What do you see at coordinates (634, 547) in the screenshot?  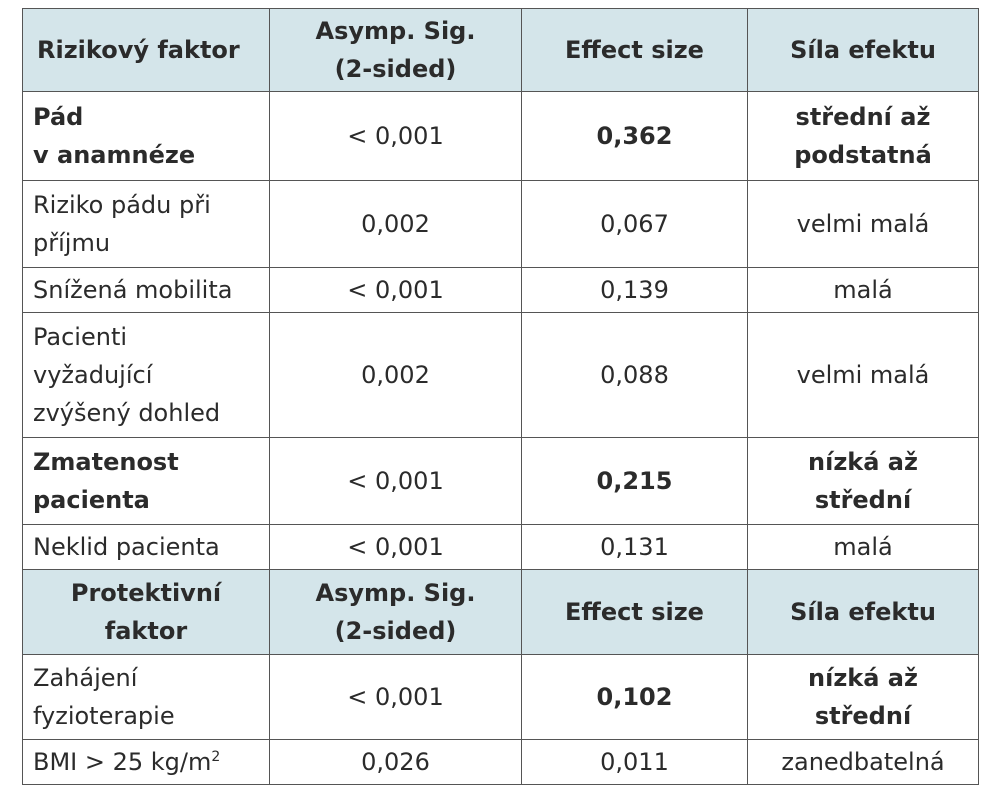 I see `effect-cell: 0,131` at bounding box center [634, 547].